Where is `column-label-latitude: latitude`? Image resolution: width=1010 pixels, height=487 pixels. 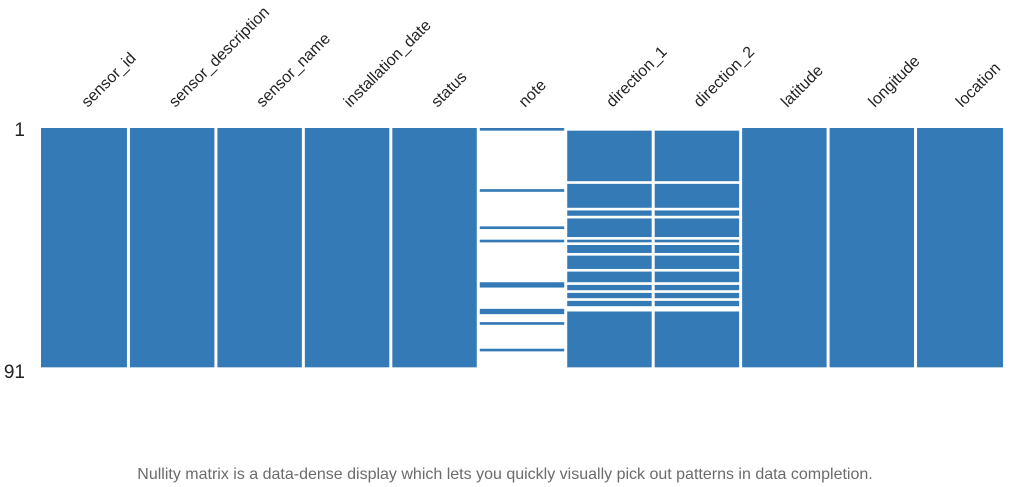 column-label-latitude: latitude is located at coordinates (802, 86).